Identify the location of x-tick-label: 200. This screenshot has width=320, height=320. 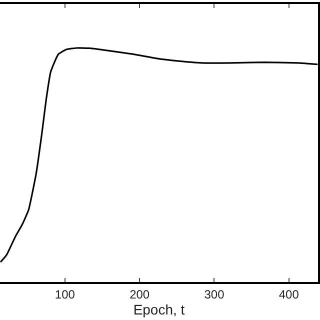
(140, 294).